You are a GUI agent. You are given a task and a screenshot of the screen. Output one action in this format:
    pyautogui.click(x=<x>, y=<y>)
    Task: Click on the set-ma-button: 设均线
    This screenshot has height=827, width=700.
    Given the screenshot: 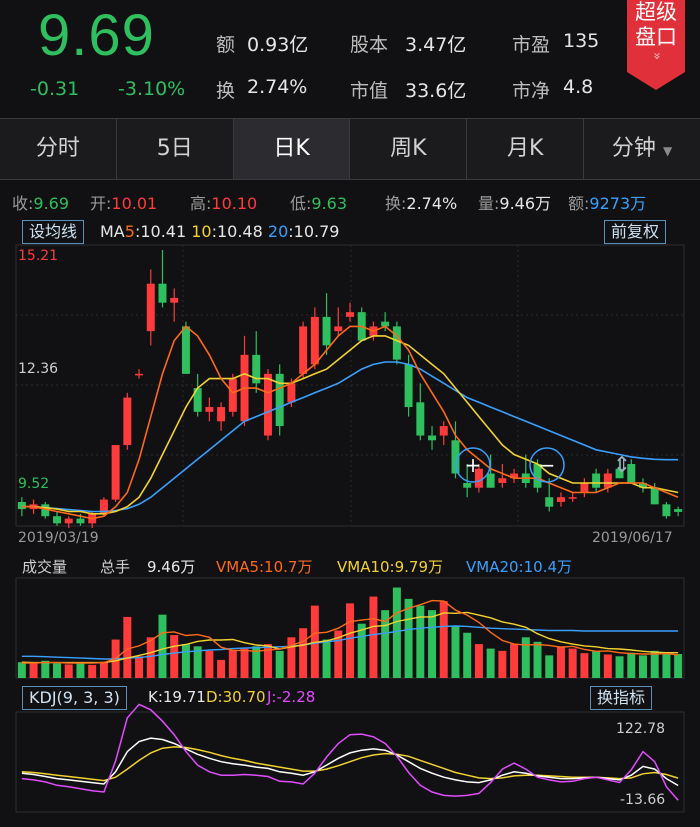 What is the action you would take?
    pyautogui.click(x=53, y=232)
    